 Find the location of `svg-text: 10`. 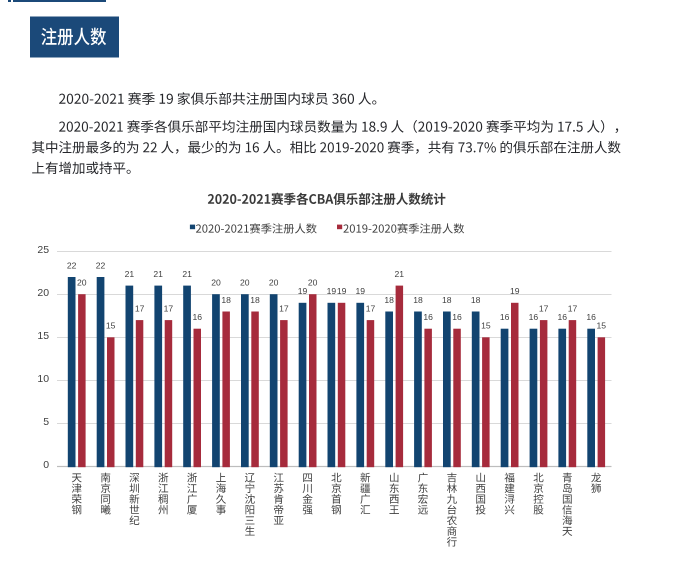

svg-text: 10 is located at coordinates (43, 379).